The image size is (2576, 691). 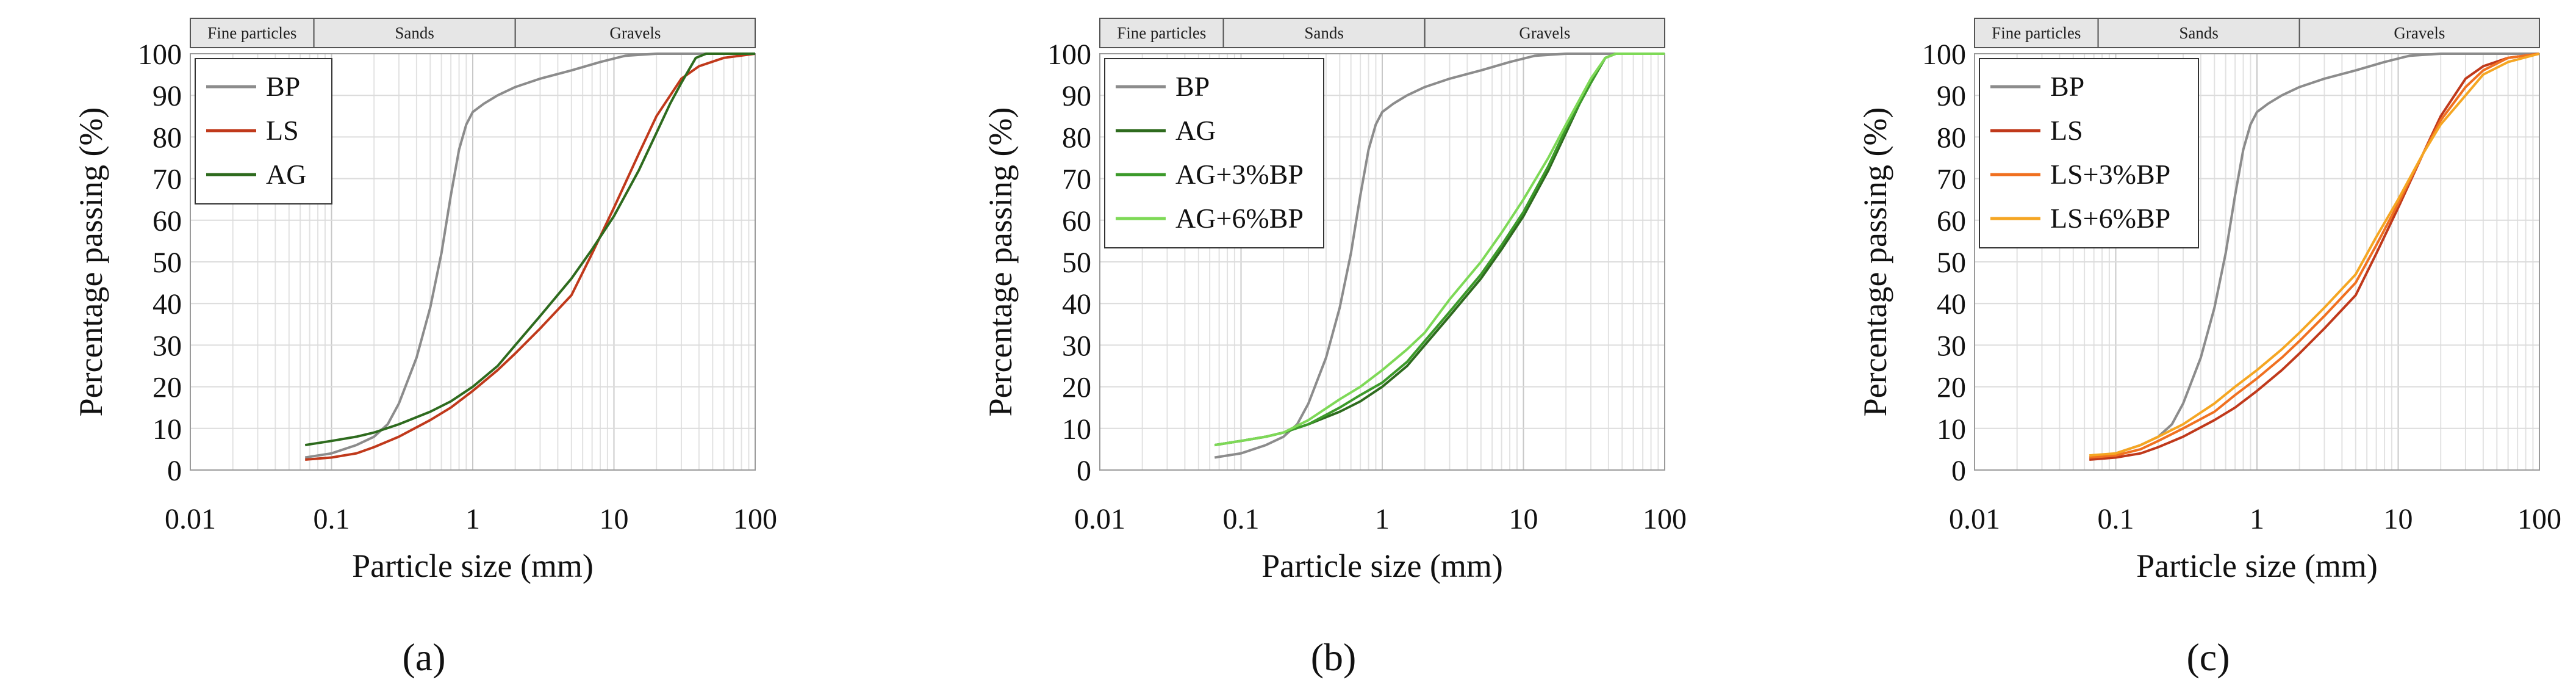 I want to click on series-line-ag-6-bp, so click(x=1439, y=249).